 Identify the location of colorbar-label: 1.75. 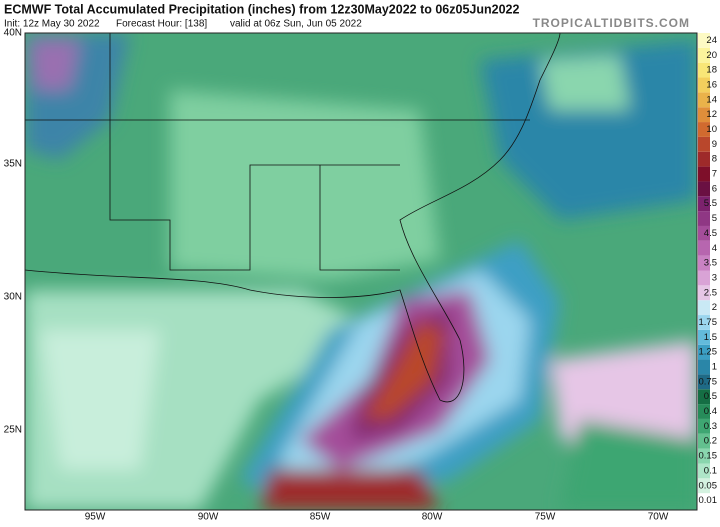
(708, 322).